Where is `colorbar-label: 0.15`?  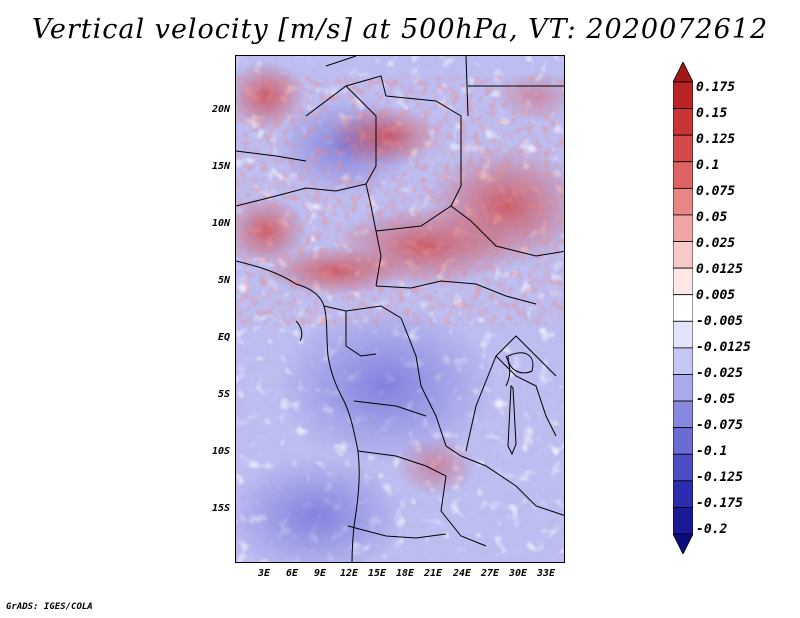 colorbar-label: 0.15 is located at coordinates (712, 113).